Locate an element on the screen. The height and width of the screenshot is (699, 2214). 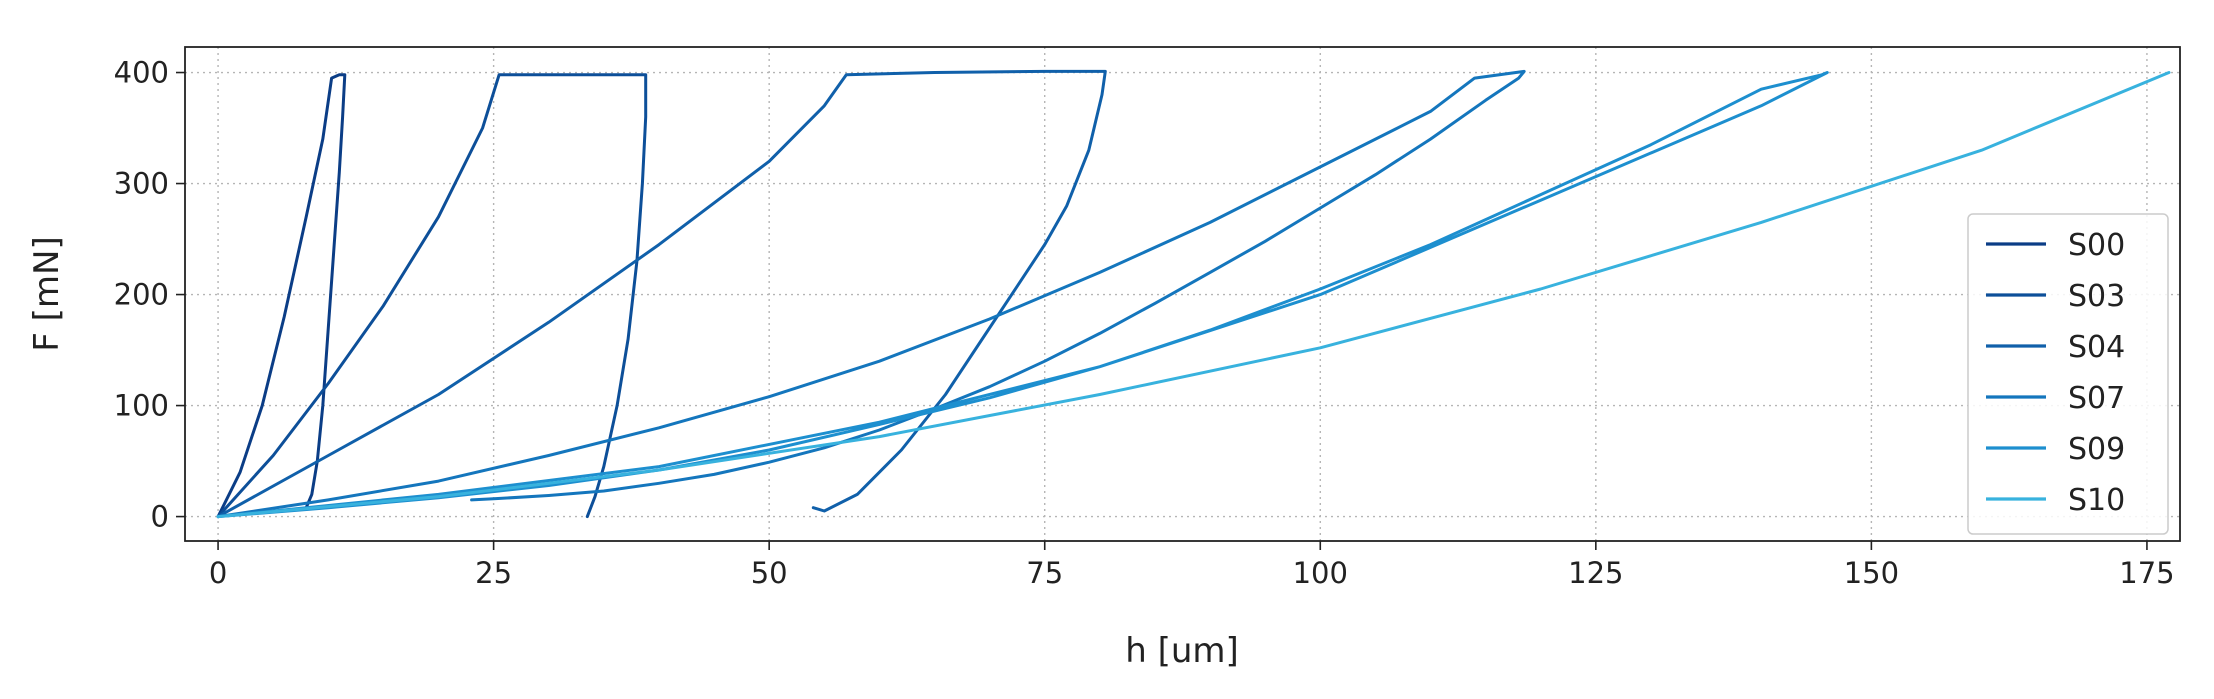
x-tick-label: 100 is located at coordinates (1320, 573).